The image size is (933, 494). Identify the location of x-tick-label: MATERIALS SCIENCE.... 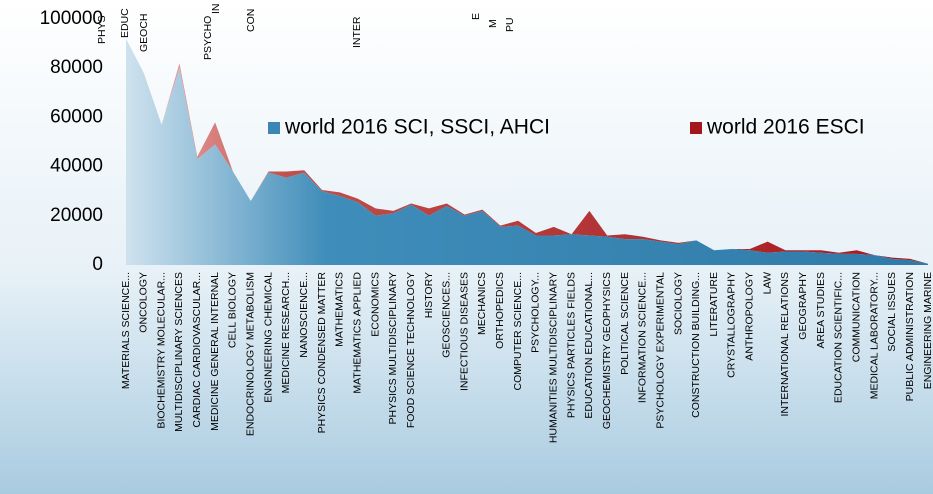
(126, 330).